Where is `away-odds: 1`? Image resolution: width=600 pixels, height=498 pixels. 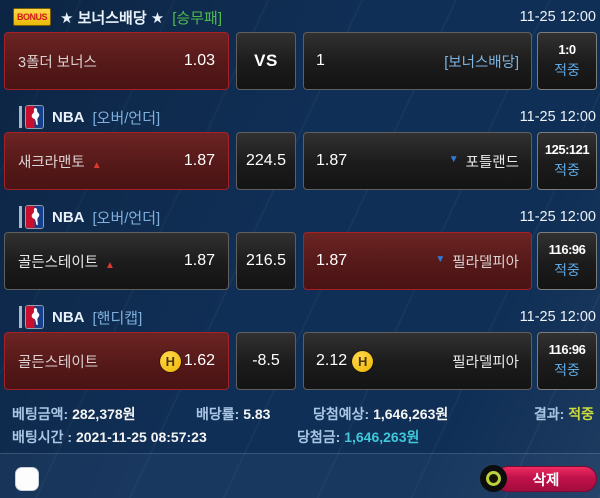 away-odds: 1 is located at coordinates (320, 60).